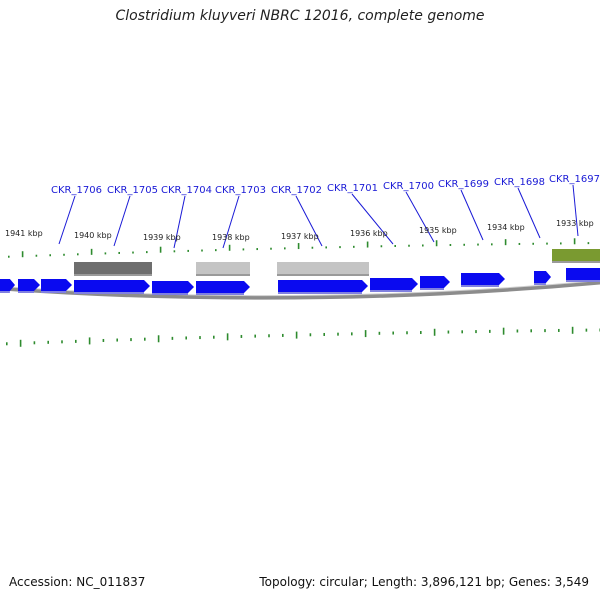 The image size is (600, 600). What do you see at coordinates (132, 190) in the screenshot?
I see `gene-label: CKR_1705` at bounding box center [132, 190].